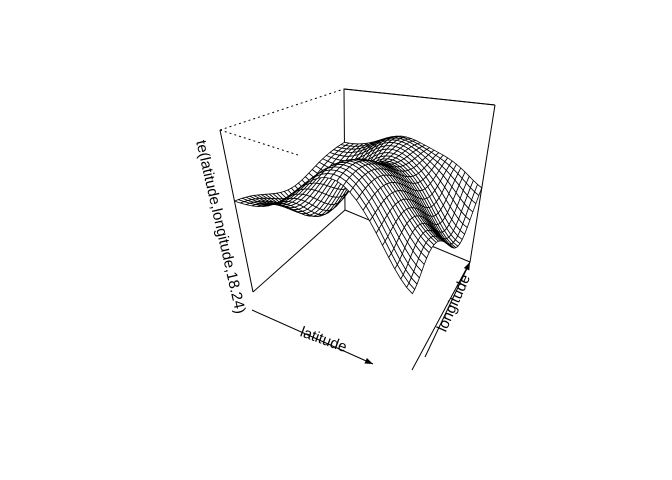  I want to click on box-edge-back-bottom-left, so click(299, 251).